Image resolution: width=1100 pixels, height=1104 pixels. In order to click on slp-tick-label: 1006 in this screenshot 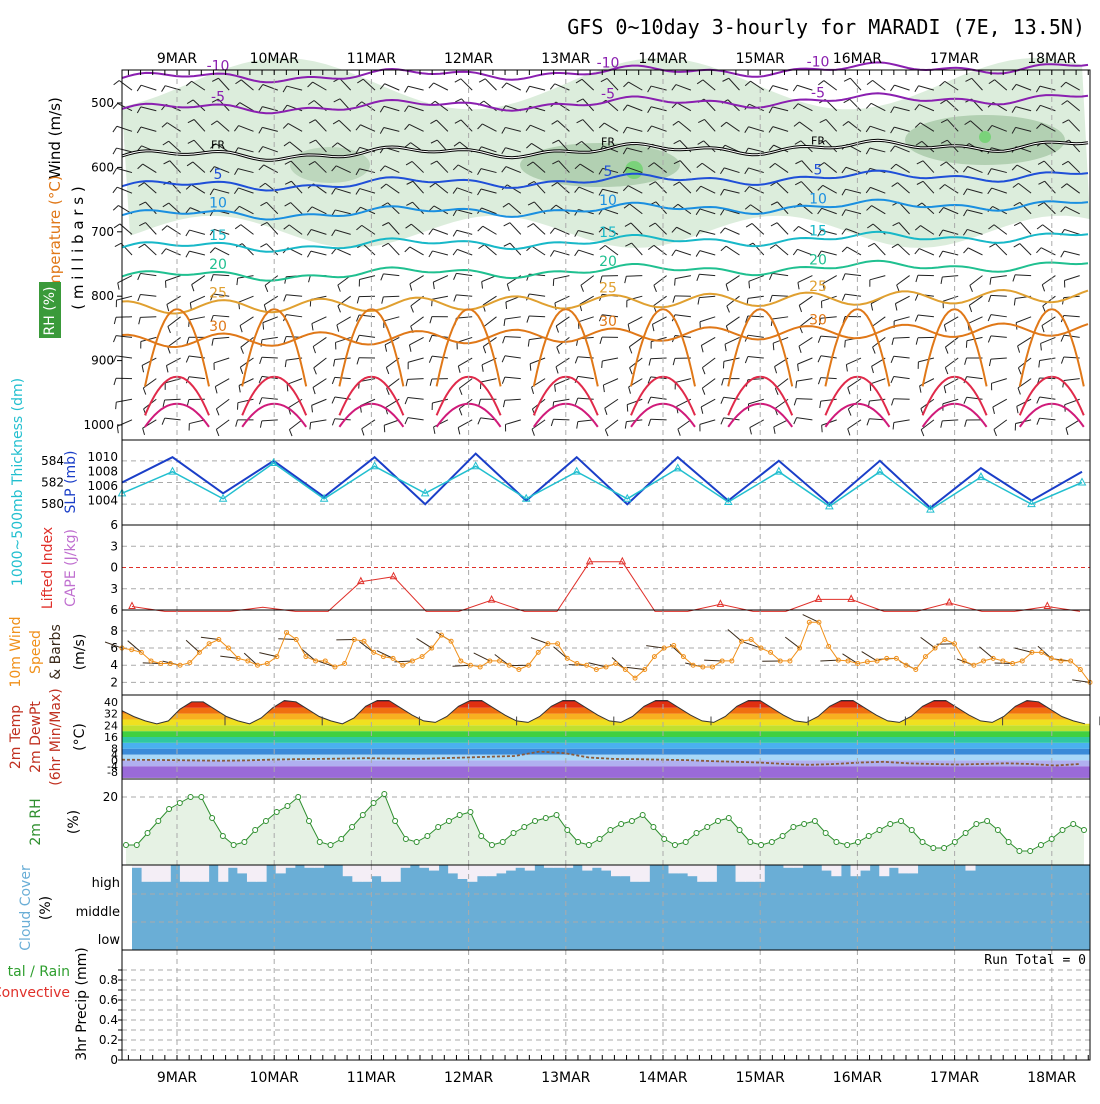, I will do `click(102, 486)`.